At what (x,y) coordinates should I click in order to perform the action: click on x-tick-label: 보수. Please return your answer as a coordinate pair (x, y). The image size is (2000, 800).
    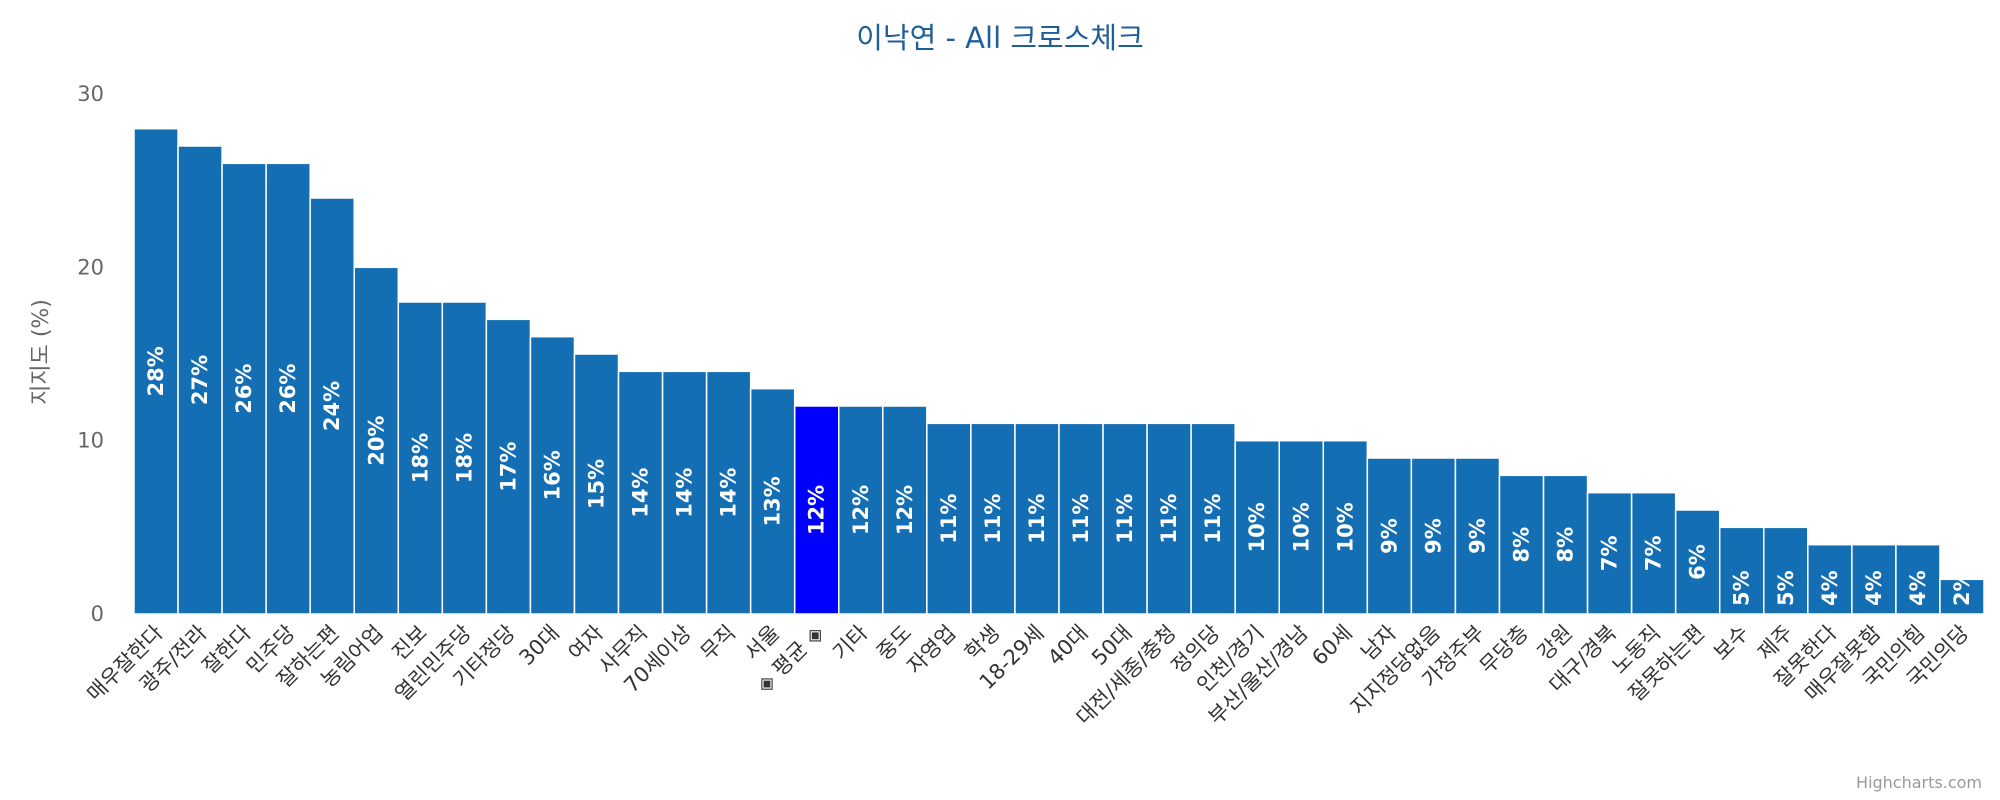
    Looking at the image, I should click on (1731, 643).